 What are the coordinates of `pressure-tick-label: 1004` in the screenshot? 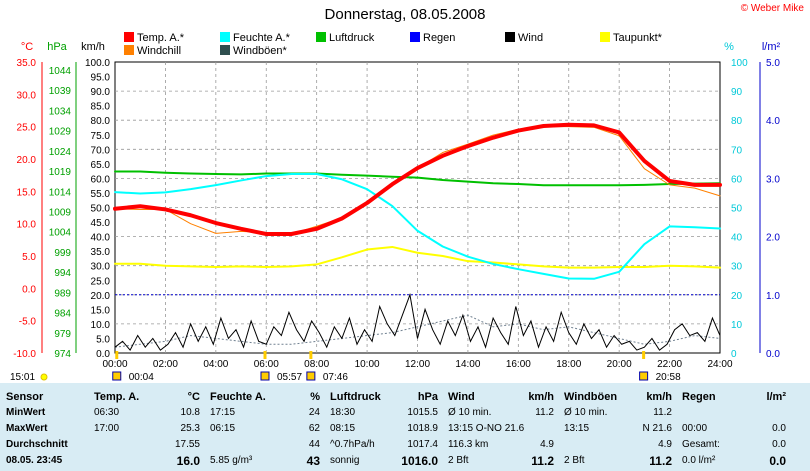 It's located at (60, 233).